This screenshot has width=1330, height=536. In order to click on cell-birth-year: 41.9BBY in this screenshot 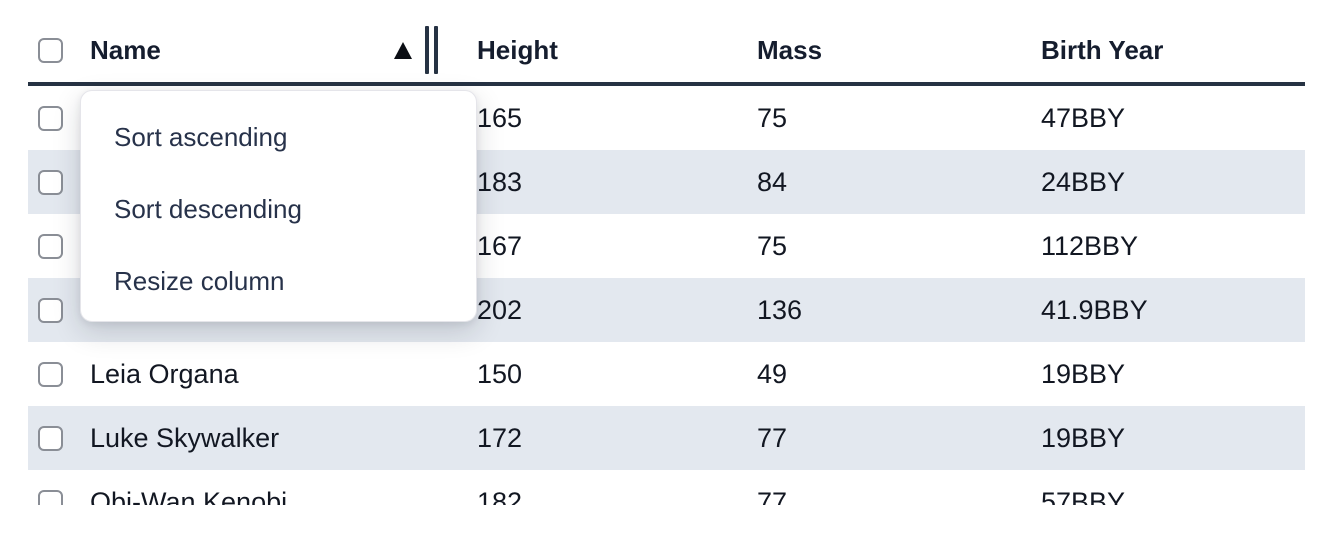, I will do `click(1094, 309)`.